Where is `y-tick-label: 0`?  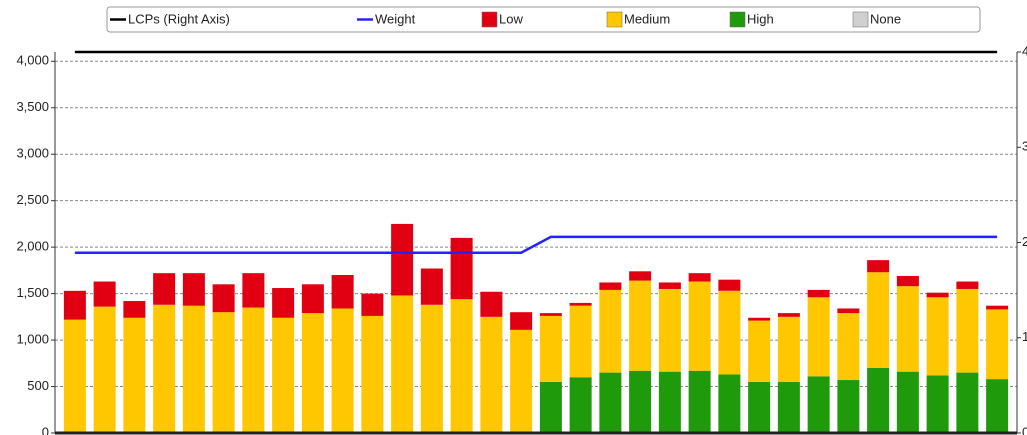 y-tick-label: 0 is located at coordinates (45, 429).